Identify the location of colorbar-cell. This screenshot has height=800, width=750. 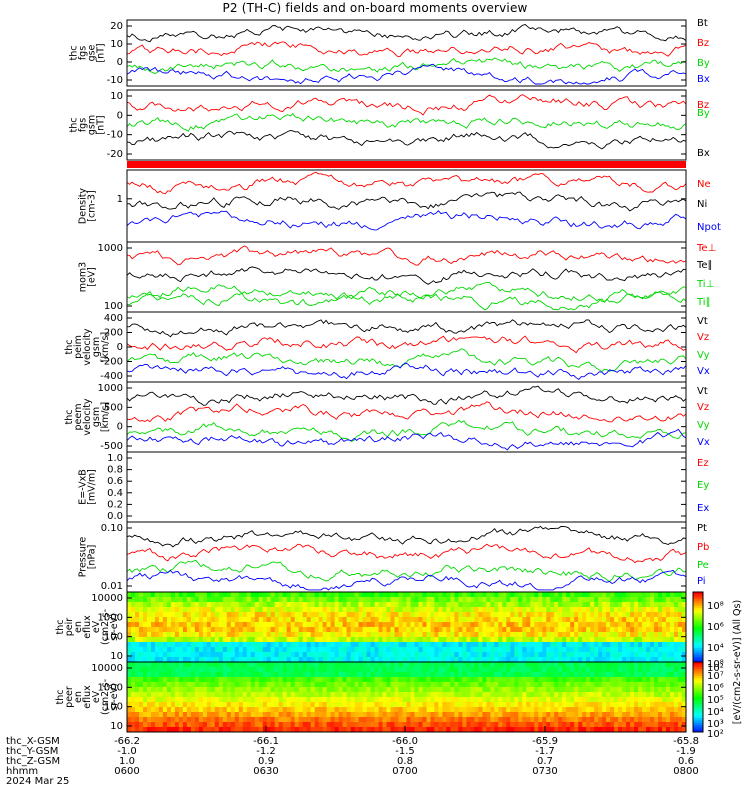
(698, 593).